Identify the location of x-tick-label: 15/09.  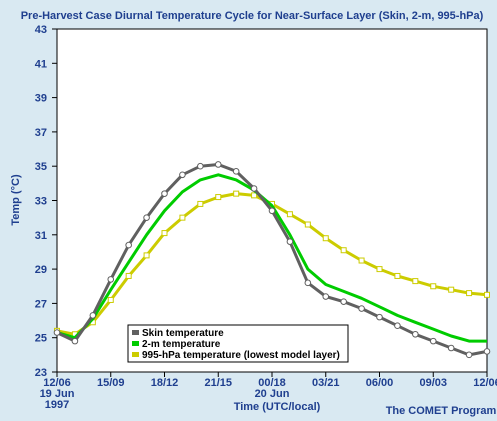
(111, 383).